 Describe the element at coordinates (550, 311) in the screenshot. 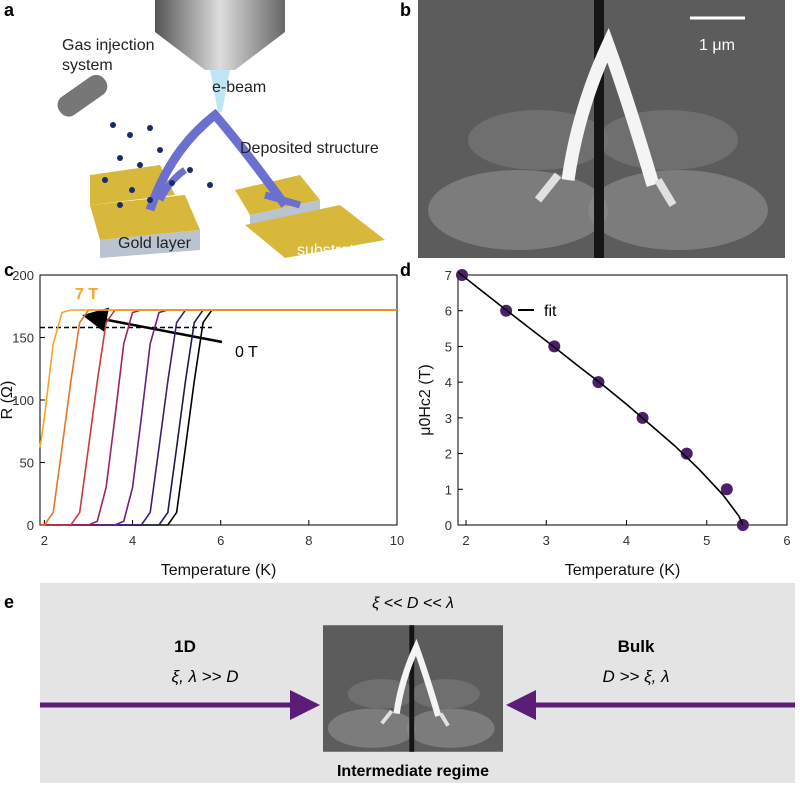

I see `legend-label: fit` at that location.